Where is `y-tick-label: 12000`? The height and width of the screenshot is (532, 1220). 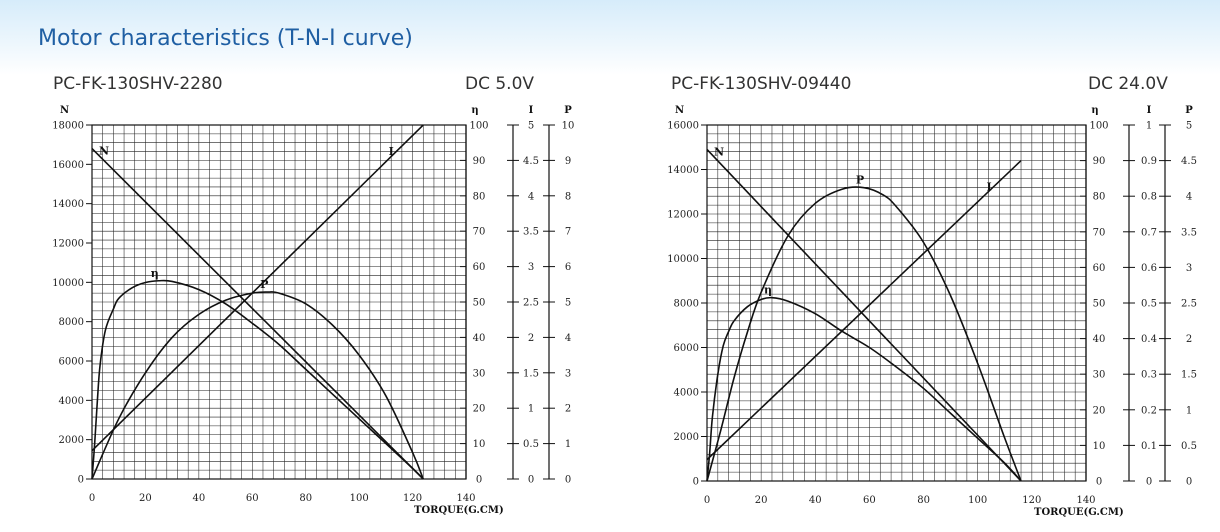
y-tick-label: 12000 is located at coordinates (683, 215).